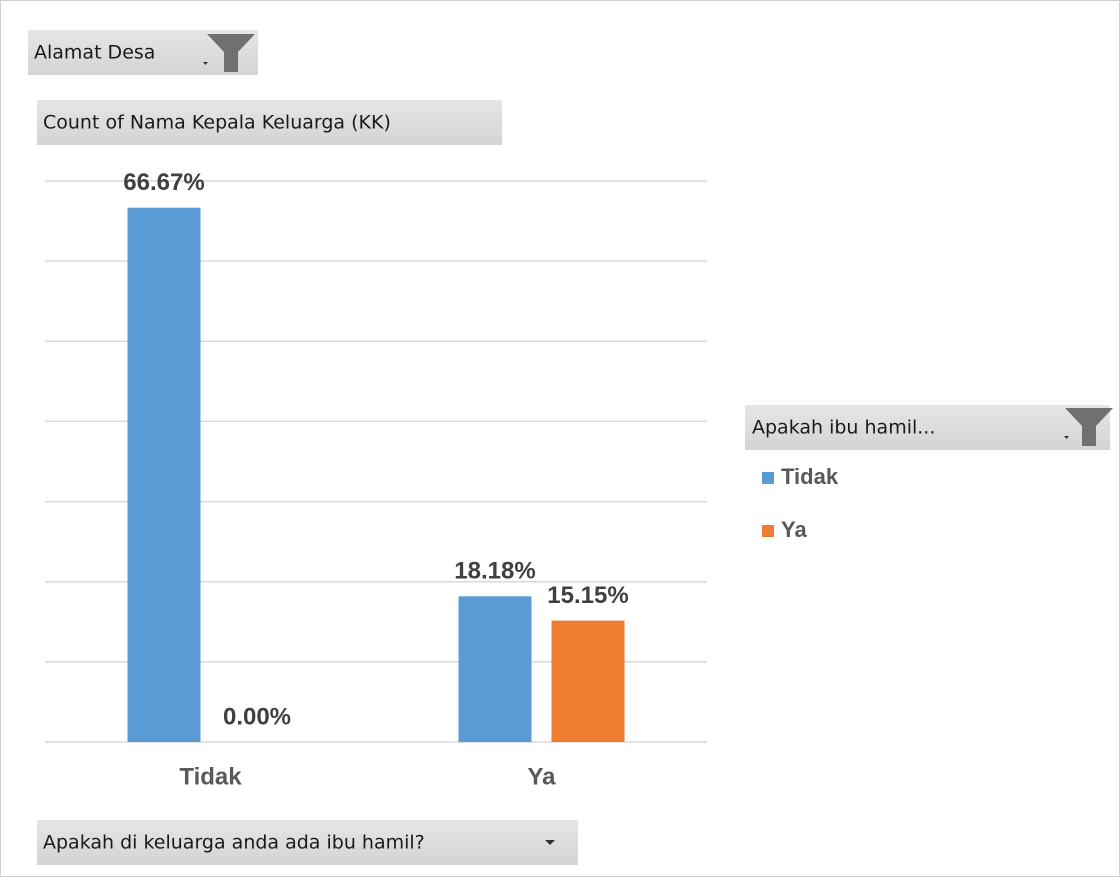  Describe the element at coordinates (163, 182) in the screenshot. I see `data-label: 66.67%` at that location.